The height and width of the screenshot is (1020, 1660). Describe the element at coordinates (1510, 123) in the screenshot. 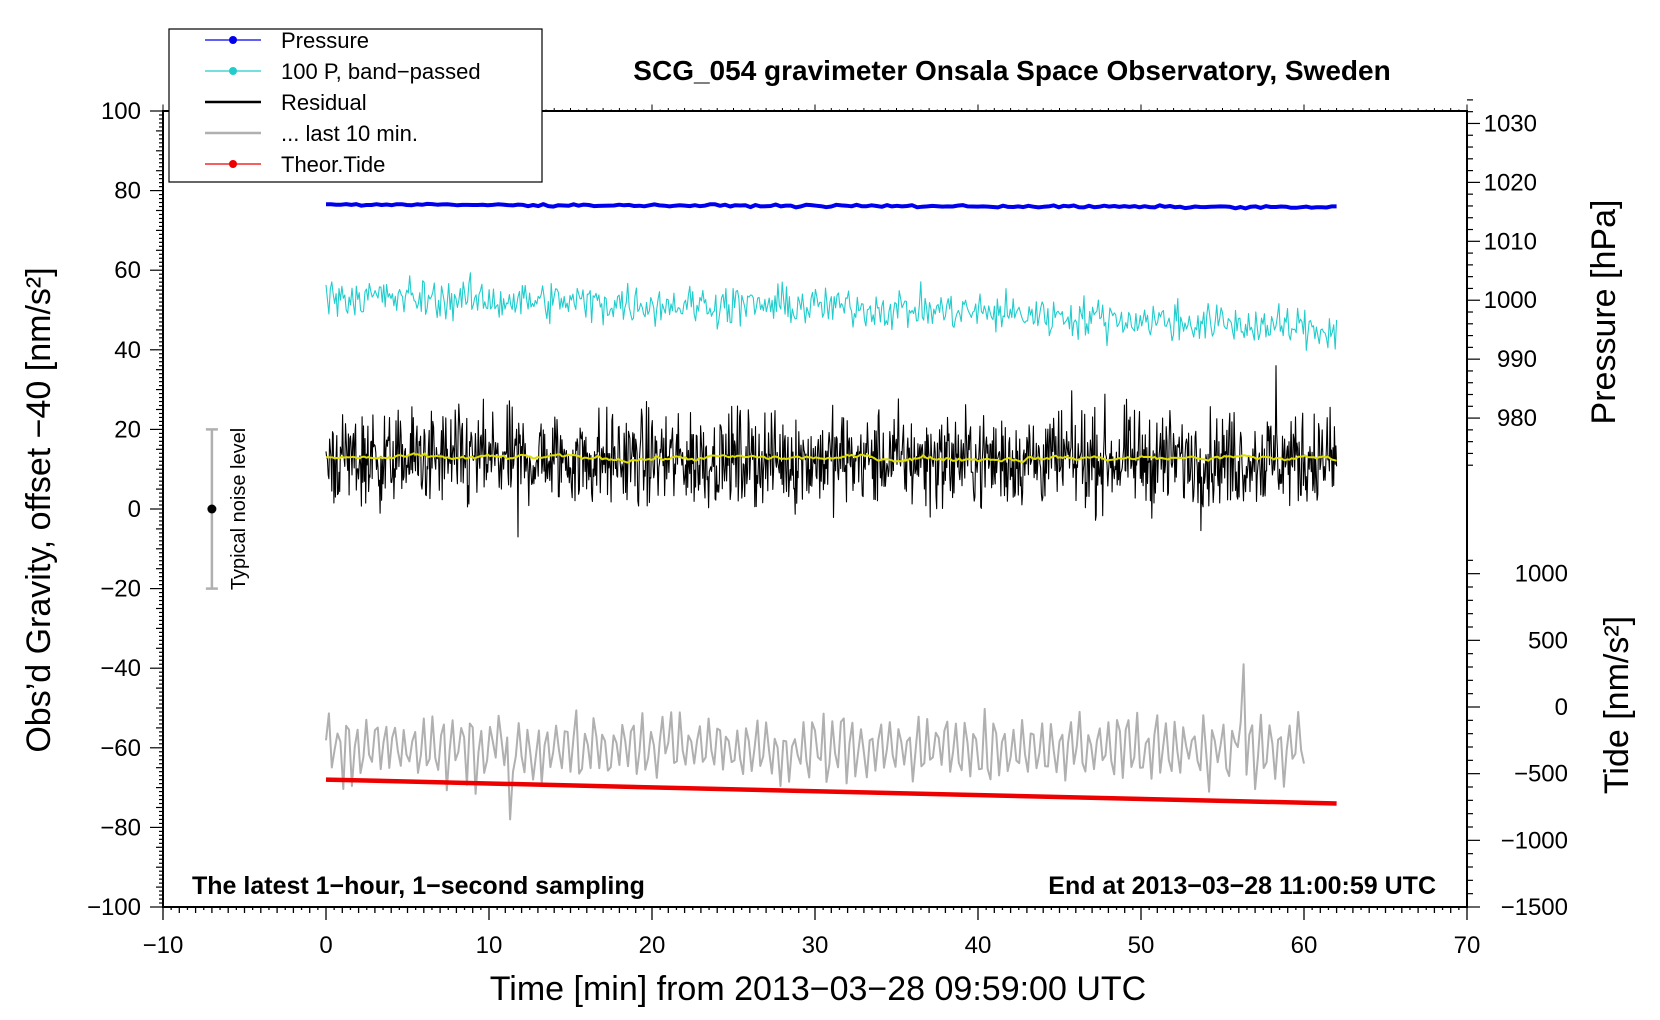

I see `pressure-tick-label: 1030` at that location.